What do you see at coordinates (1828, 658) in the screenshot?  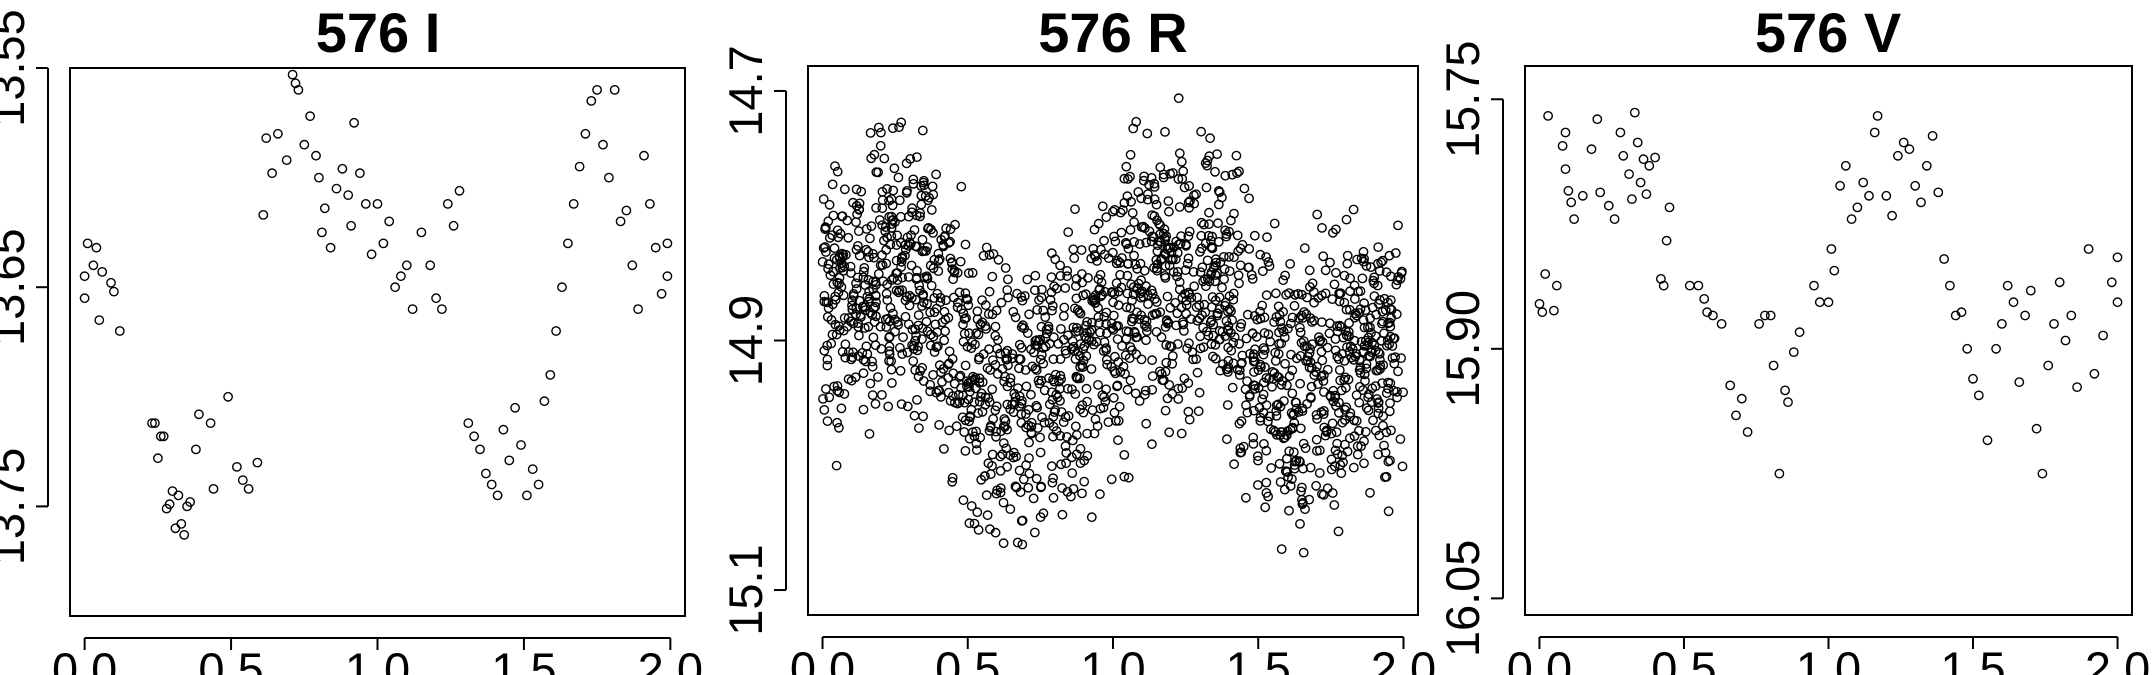 I see `x-tick-label: 1.0` at bounding box center [1828, 658].